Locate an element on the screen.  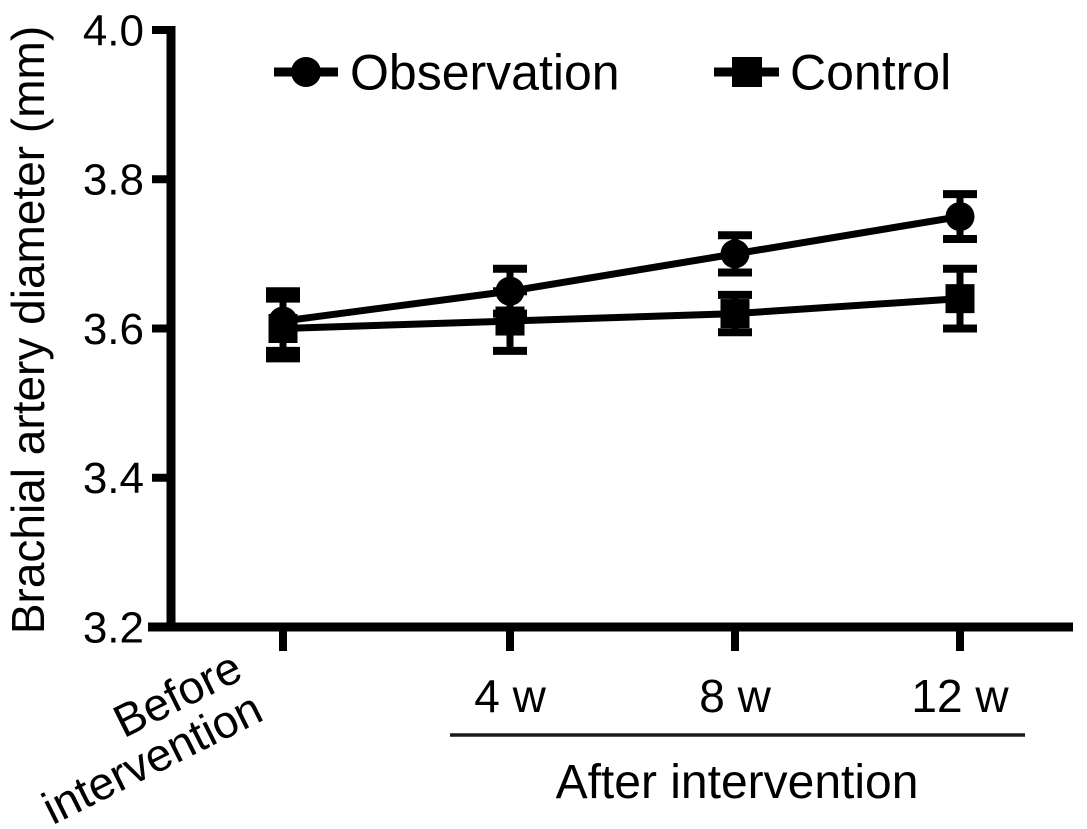
x-tick-label: 12 w is located at coordinates (960, 696).